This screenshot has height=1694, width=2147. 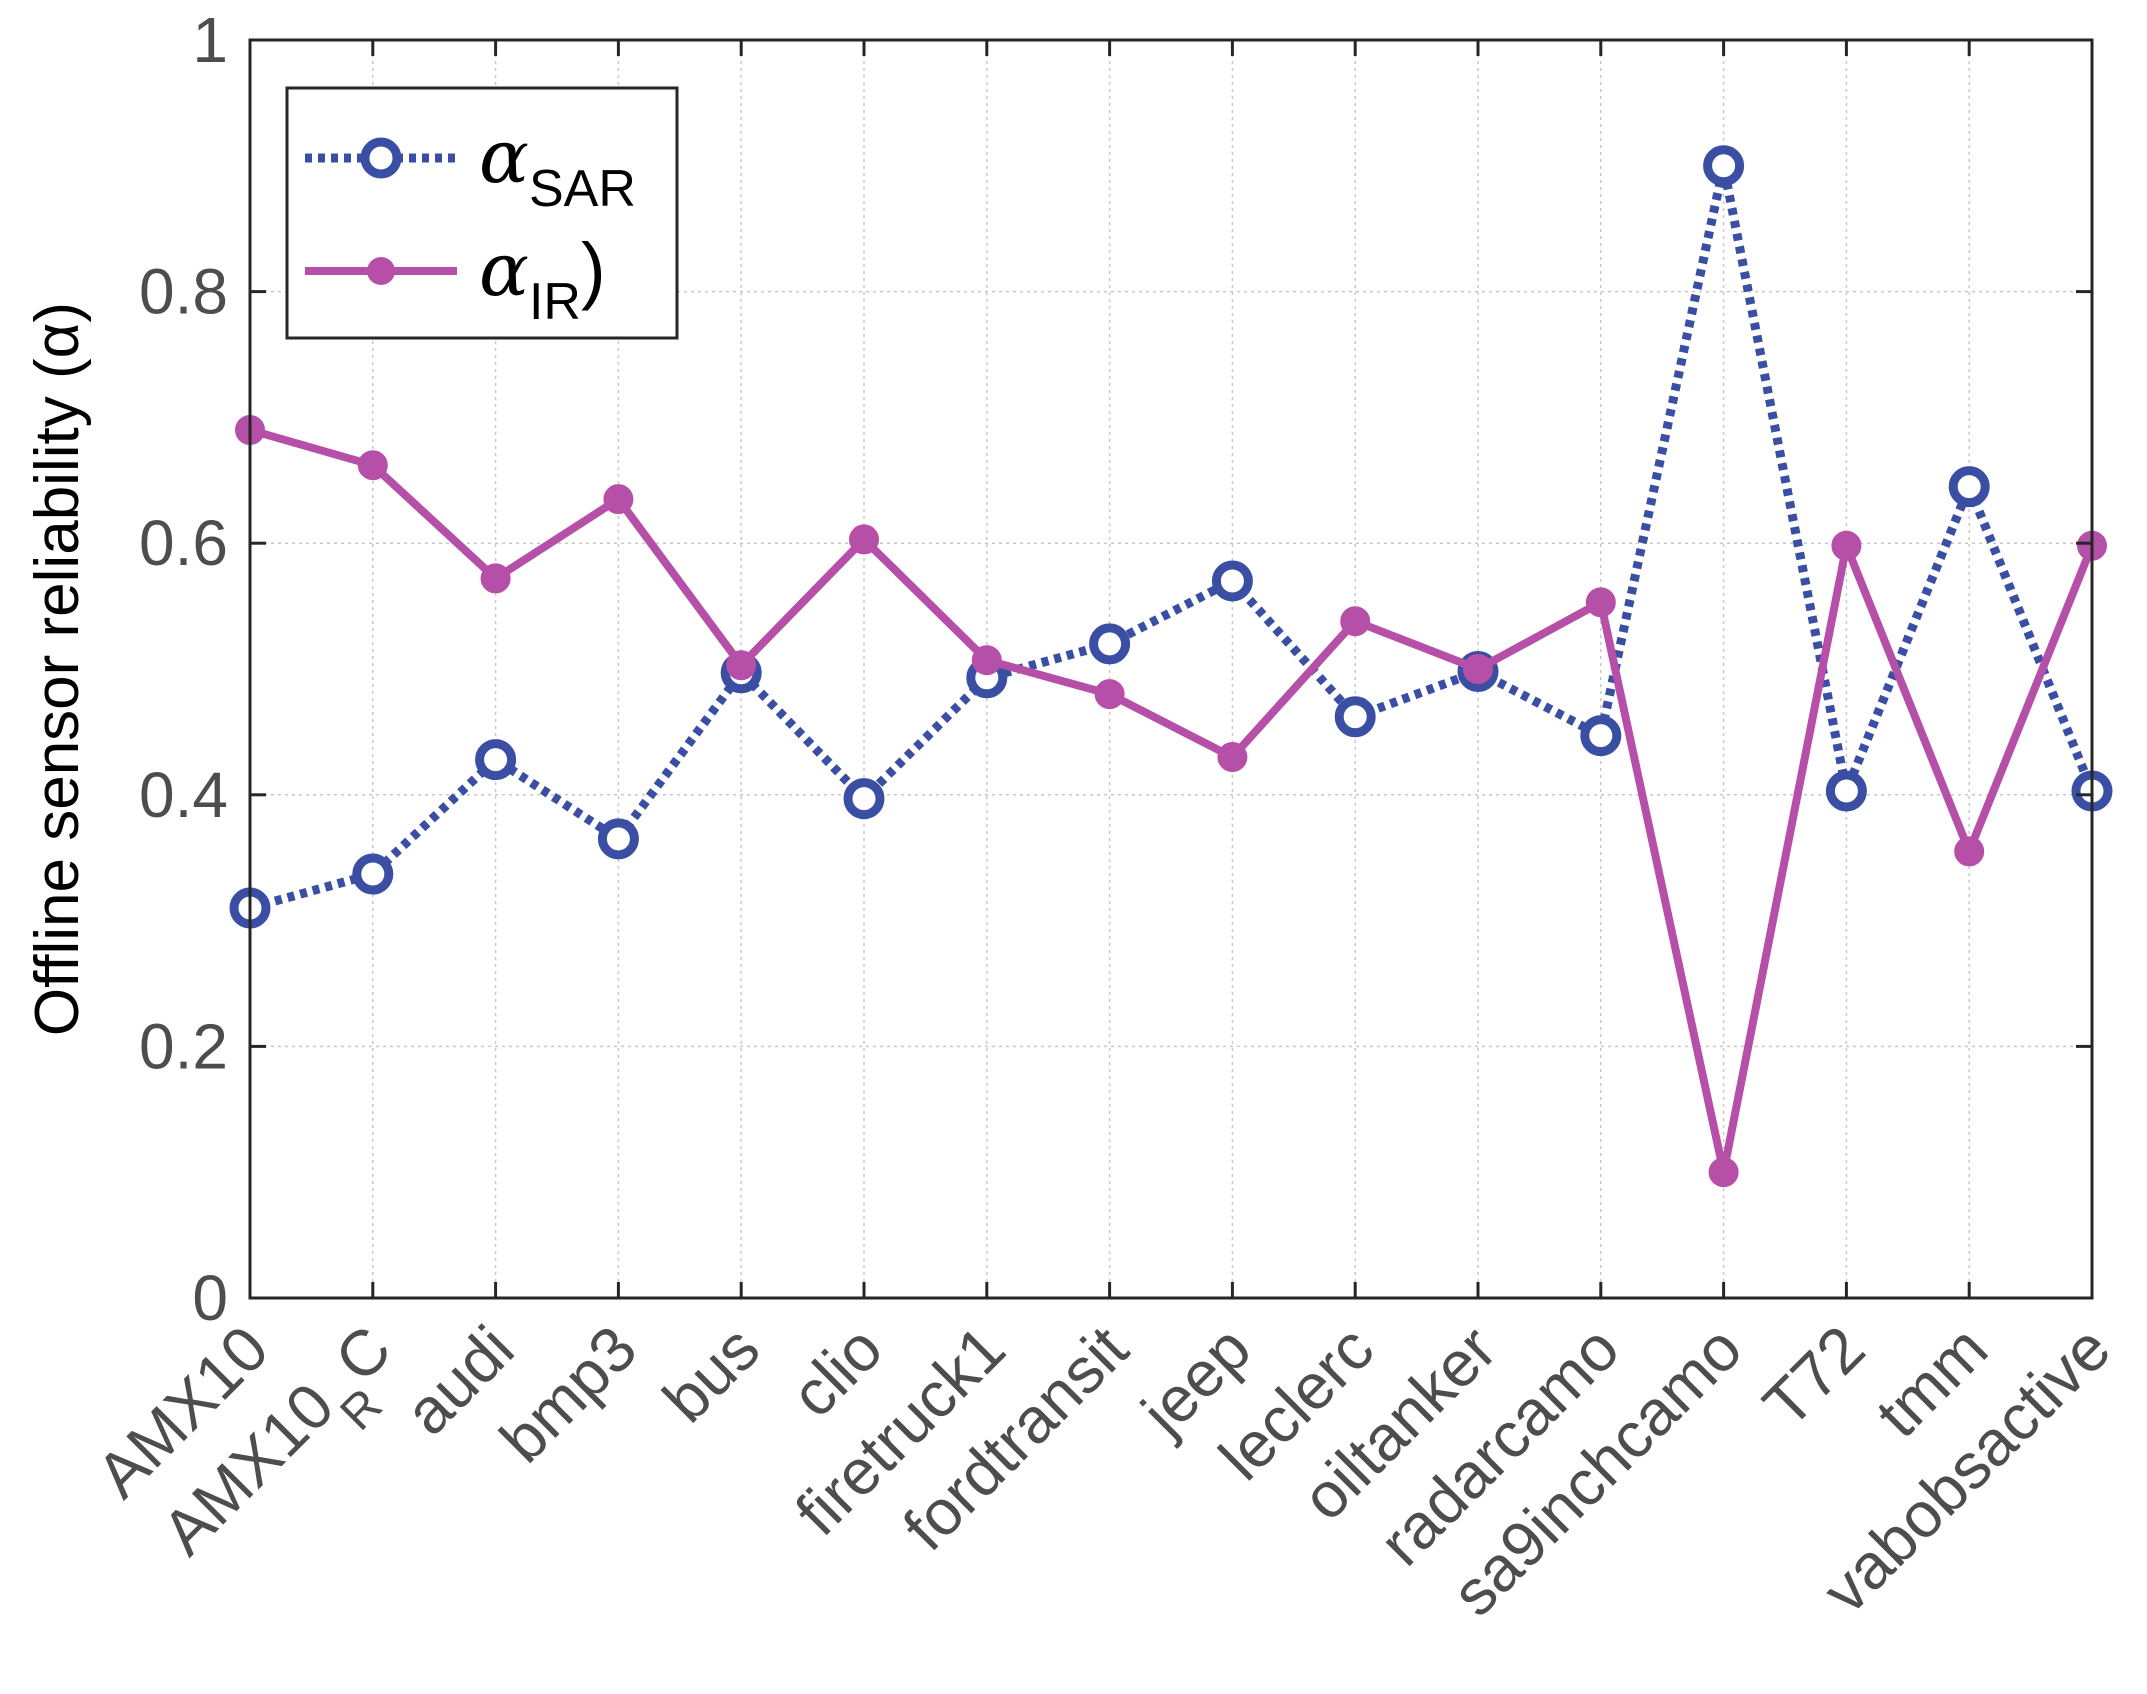 I want to click on y-axis-title: Offline sensor reliability (α), so click(x=57, y=669).